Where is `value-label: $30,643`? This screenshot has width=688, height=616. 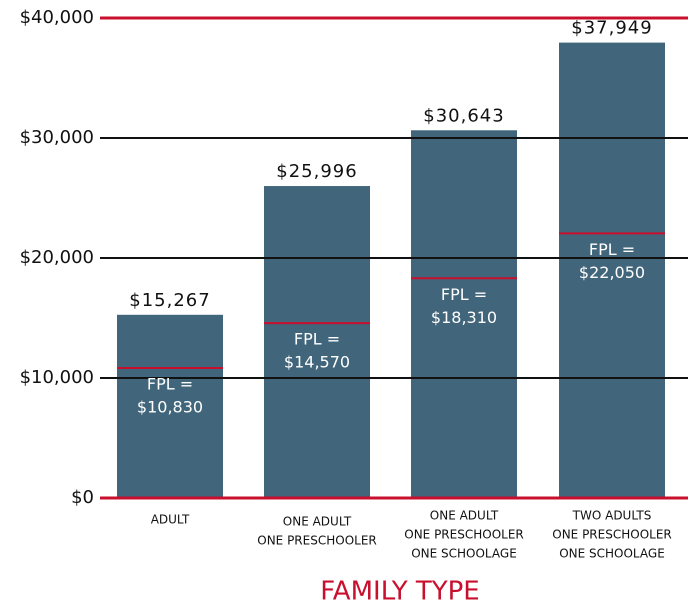
value-label: $30,643 is located at coordinates (463, 115).